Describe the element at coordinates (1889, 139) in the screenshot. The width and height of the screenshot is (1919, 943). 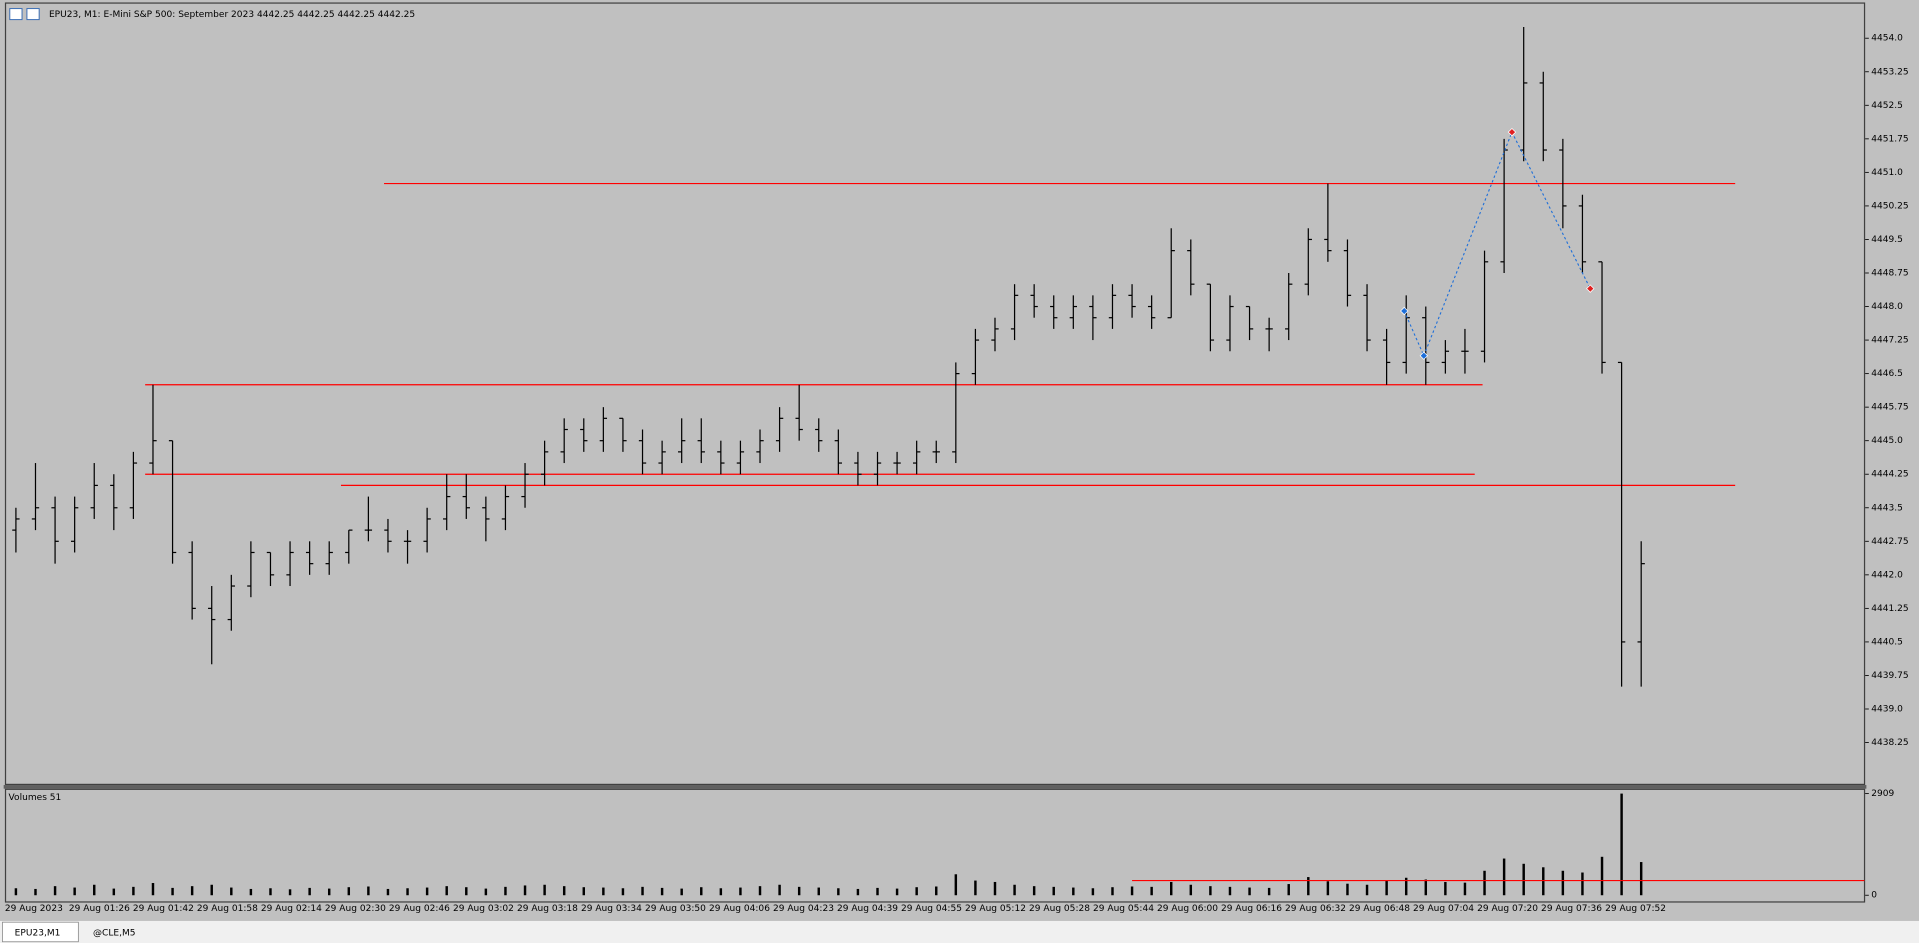
I see `y-tick-label: 4451.75` at that location.